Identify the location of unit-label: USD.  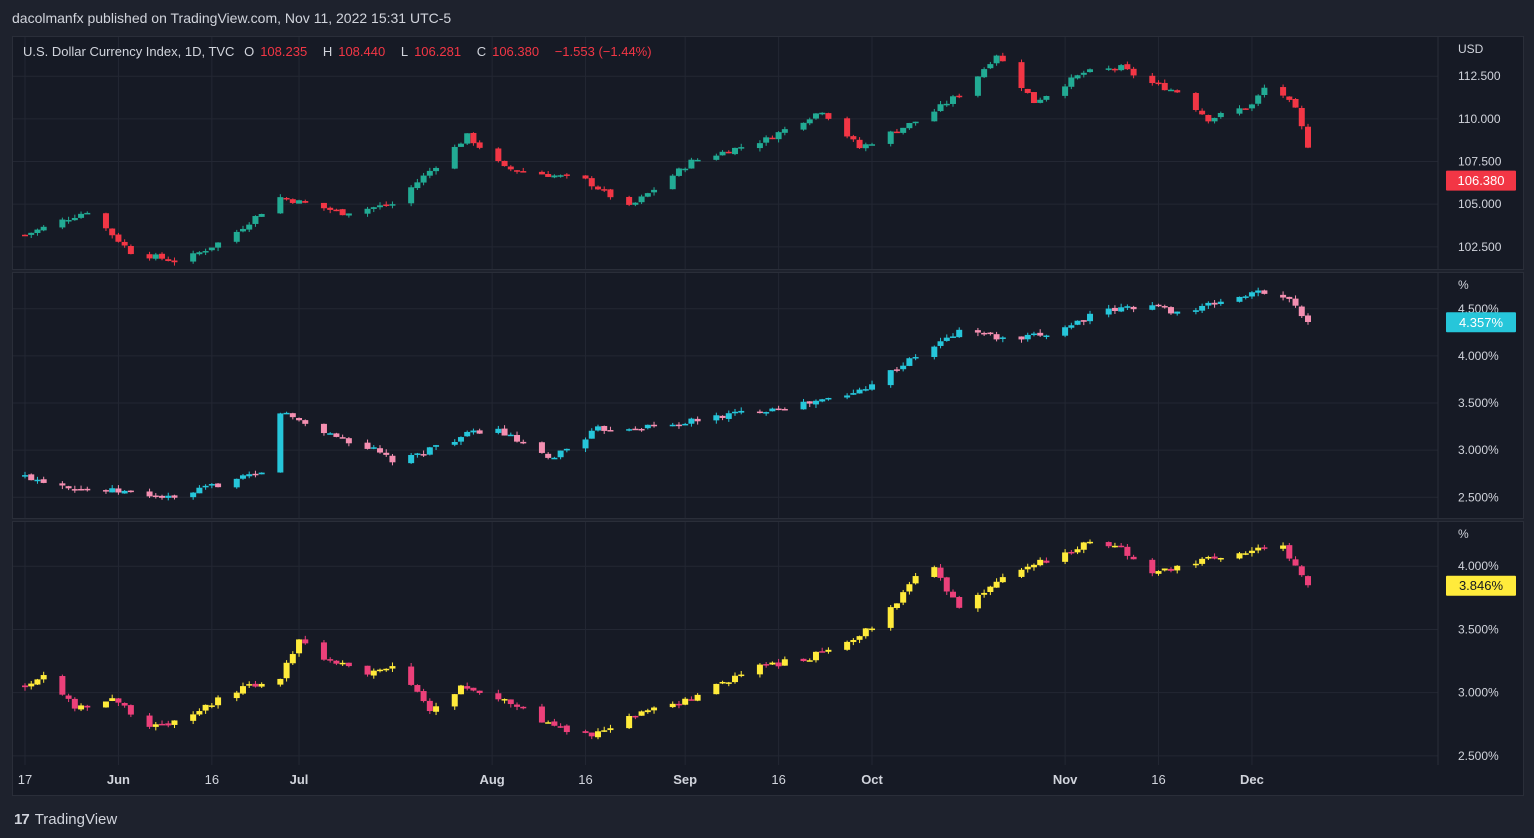
(1471, 49).